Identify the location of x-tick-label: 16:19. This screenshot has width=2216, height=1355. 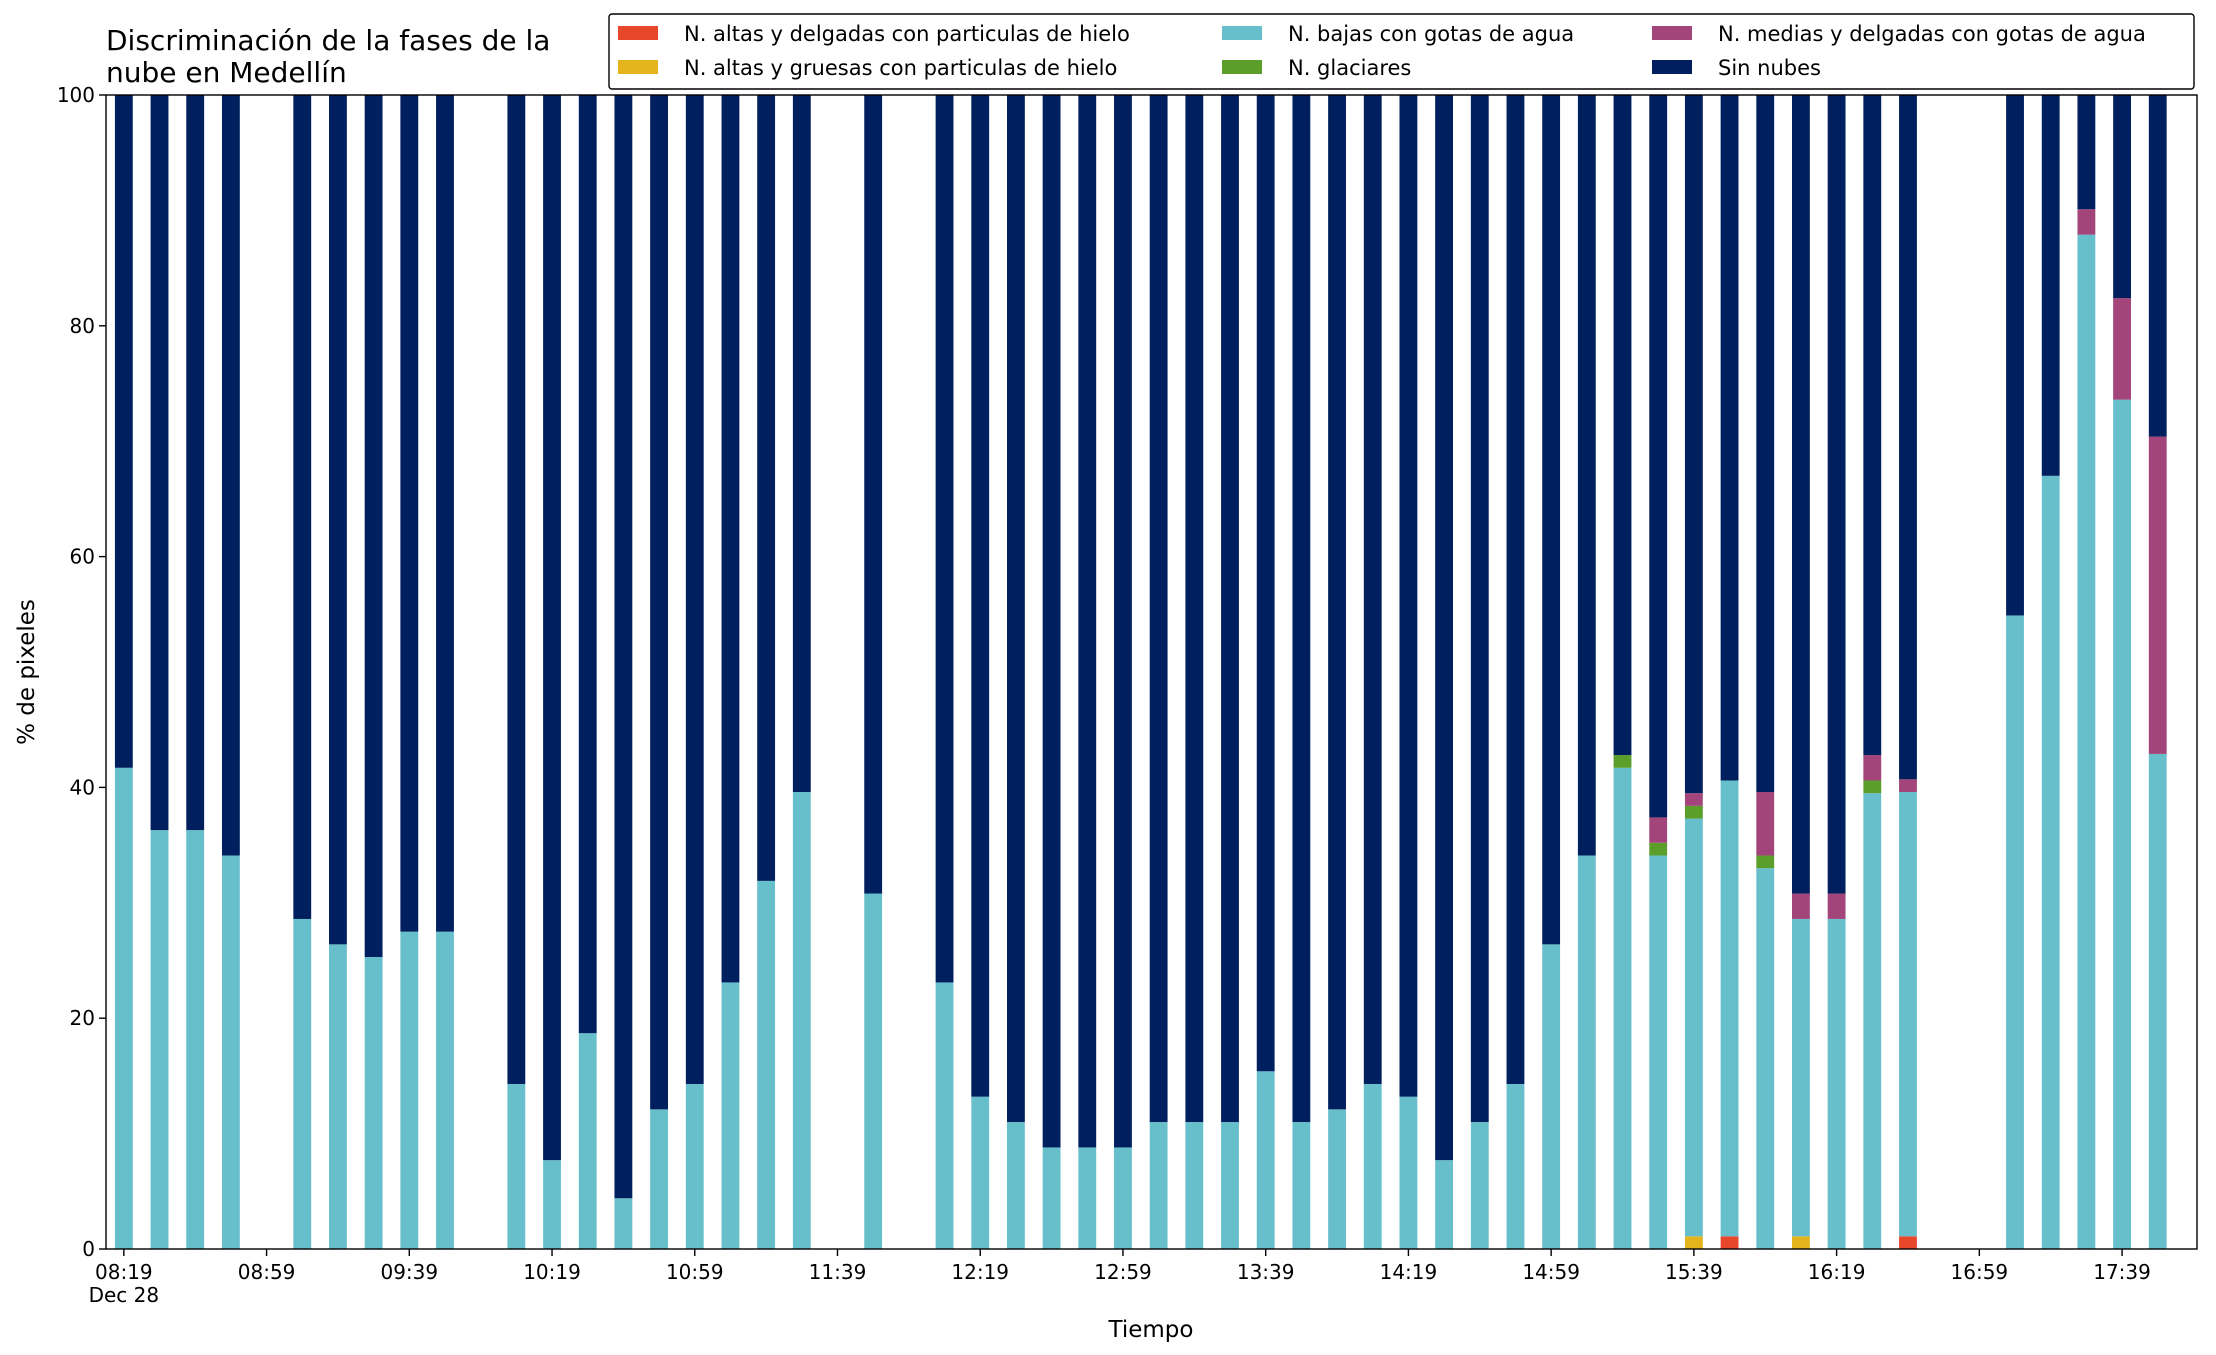
(1837, 1272).